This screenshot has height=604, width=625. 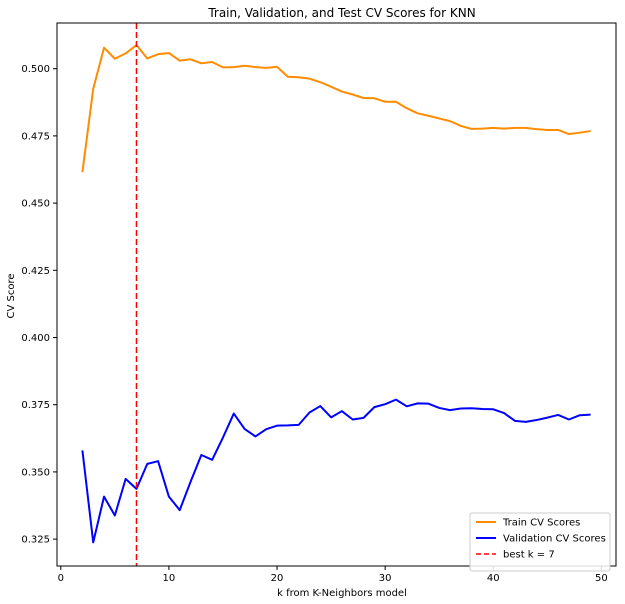 I want to click on y-tick-label: 0.425, so click(x=35, y=271).